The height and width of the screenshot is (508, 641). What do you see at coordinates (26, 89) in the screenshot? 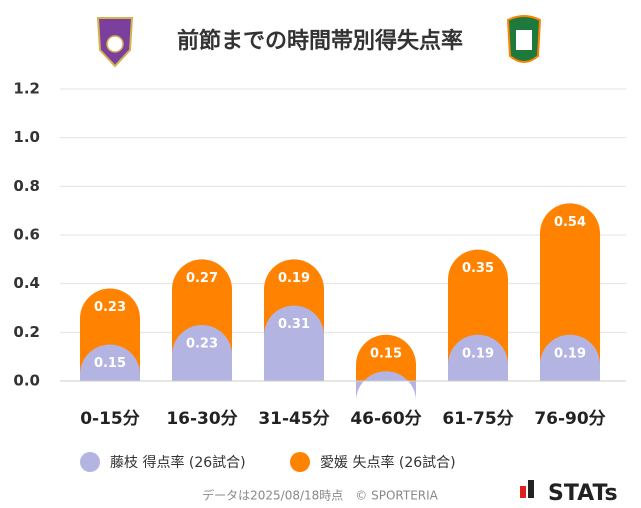
I see `y-tick-label: 1.2` at bounding box center [26, 89].